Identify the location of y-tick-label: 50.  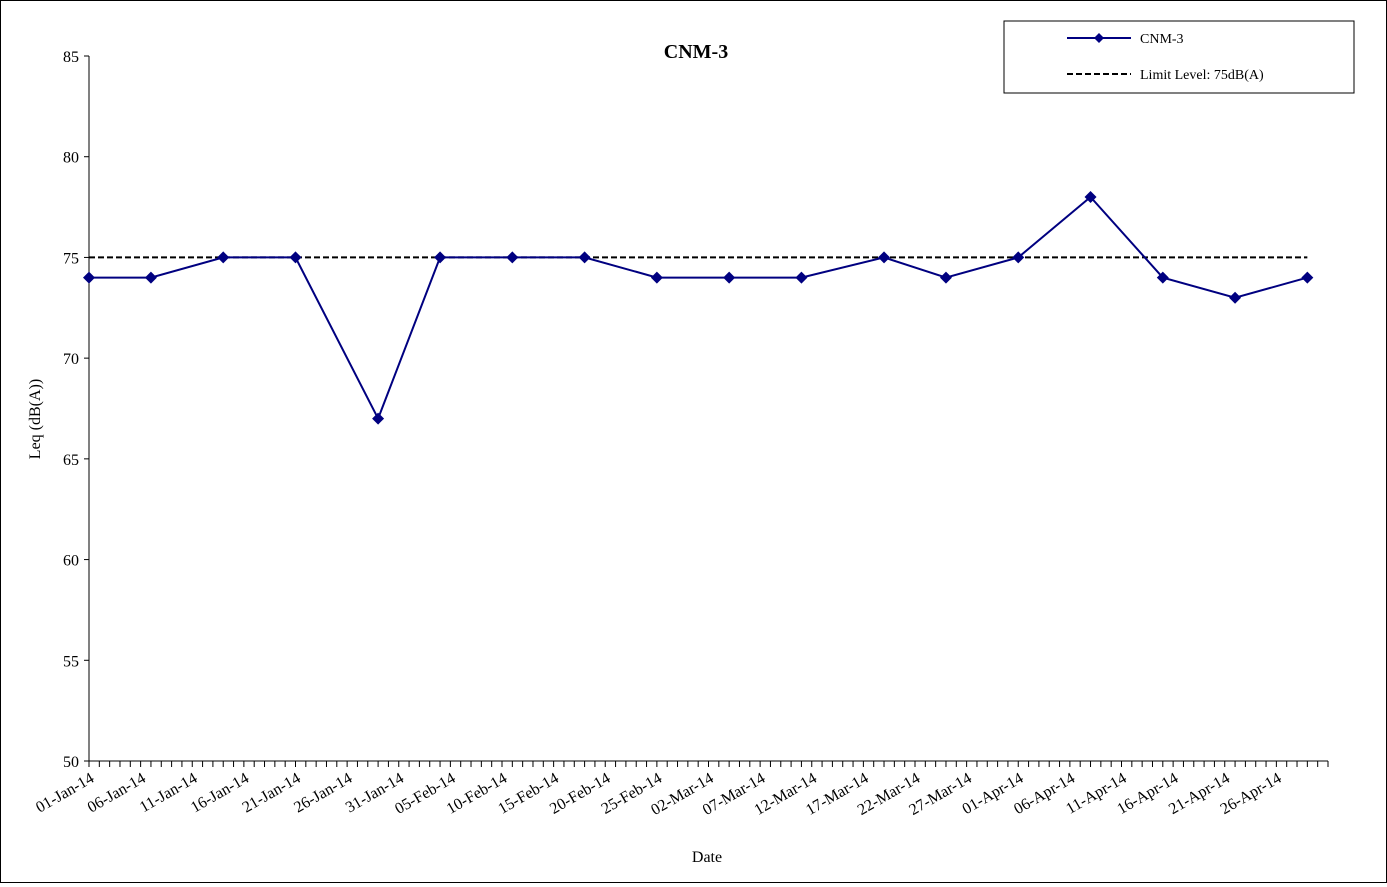
(71, 762).